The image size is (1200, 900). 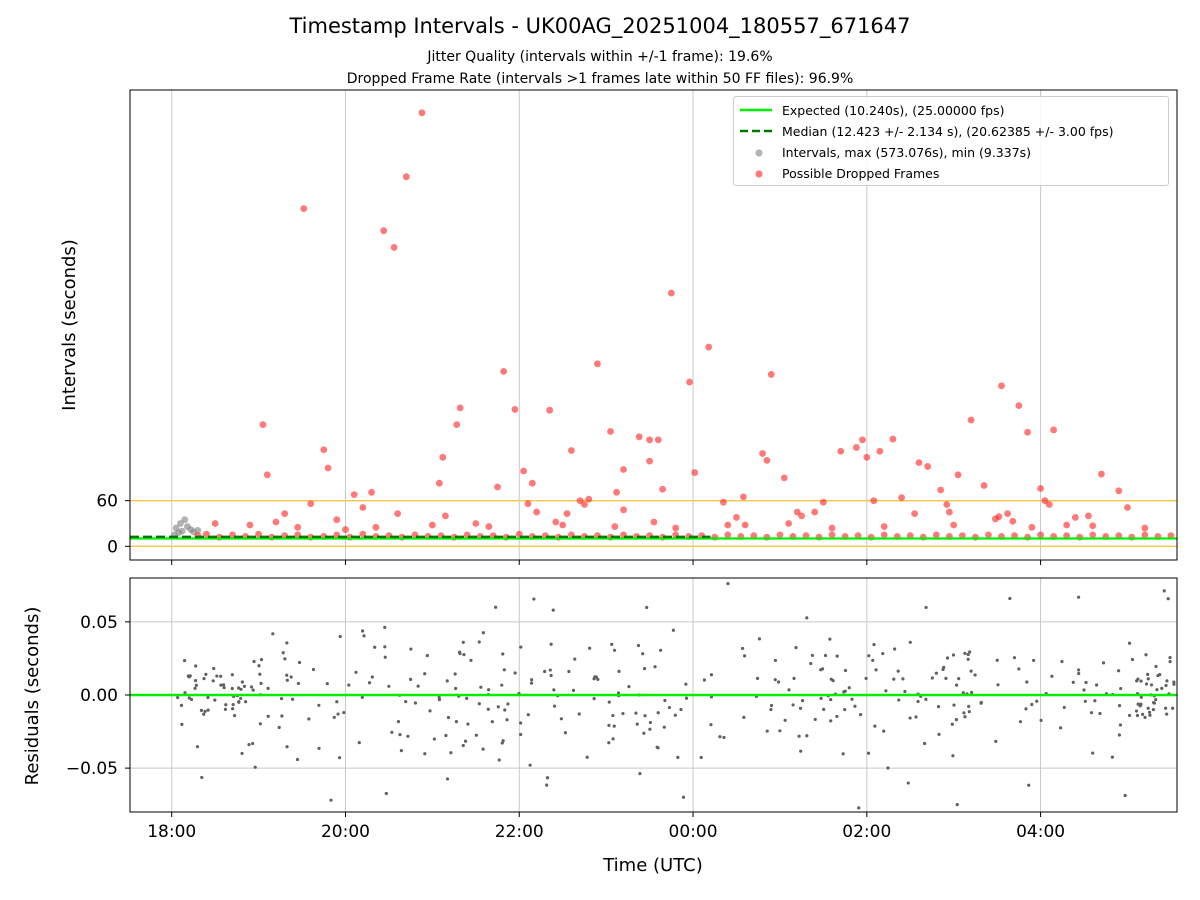 I want to click on x-tick-label: 02:00, so click(x=866, y=832).